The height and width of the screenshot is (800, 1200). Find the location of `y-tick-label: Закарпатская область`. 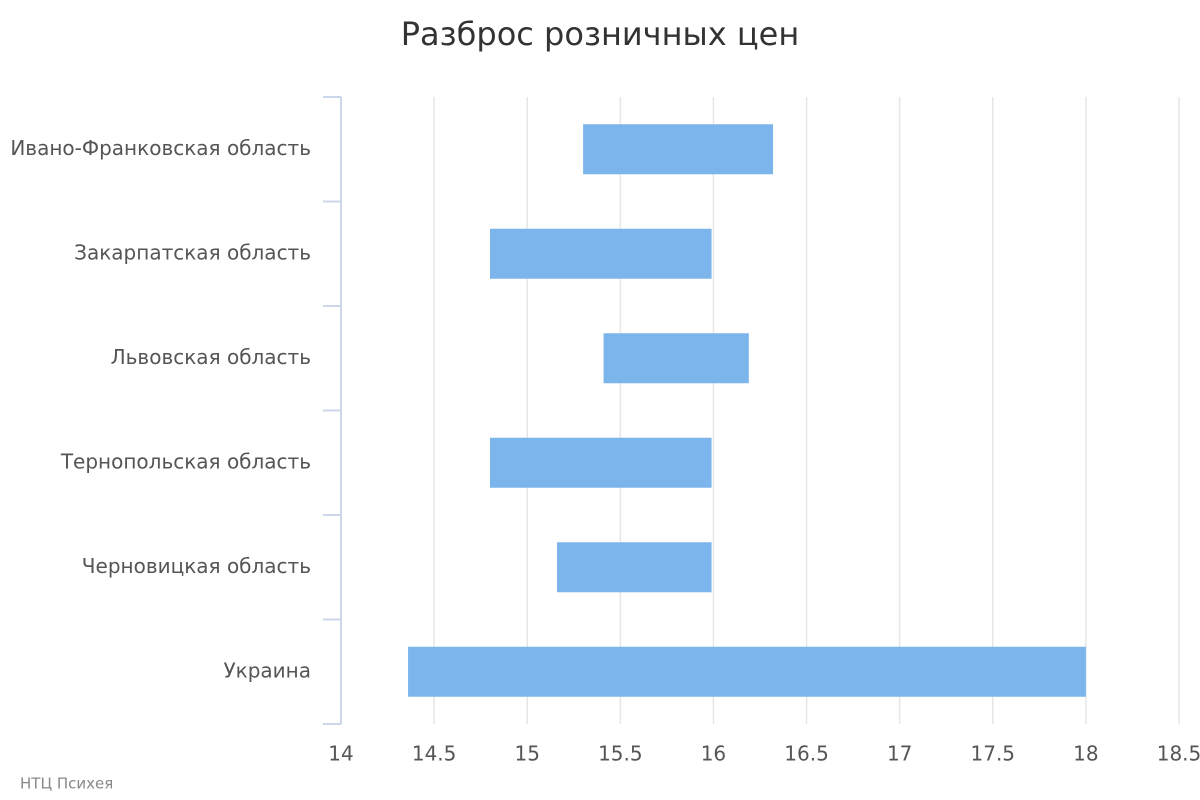

y-tick-label: Закарпатская область is located at coordinates (192, 252).